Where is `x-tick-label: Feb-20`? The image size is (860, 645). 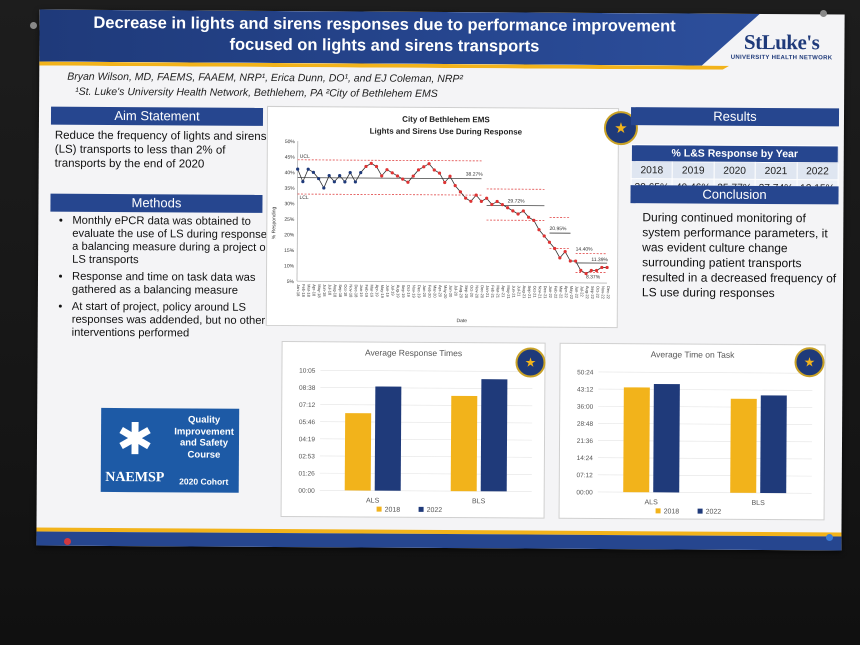
x-tick-label: Feb-20 is located at coordinates (429, 291).